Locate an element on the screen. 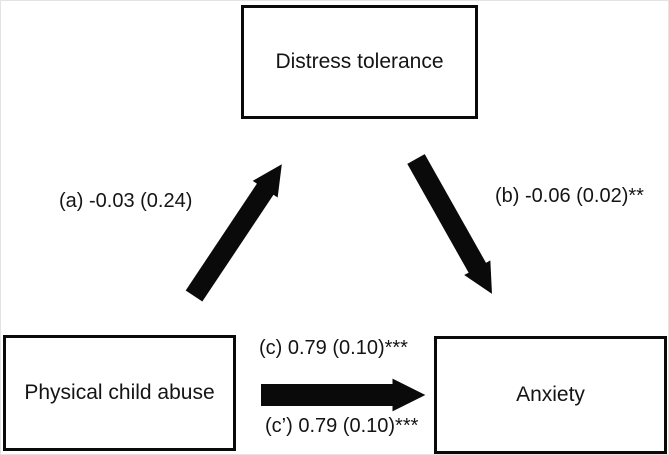 The width and height of the screenshot is (669, 455). node-distress-tolerance: Distress tolerance is located at coordinates (359, 62).